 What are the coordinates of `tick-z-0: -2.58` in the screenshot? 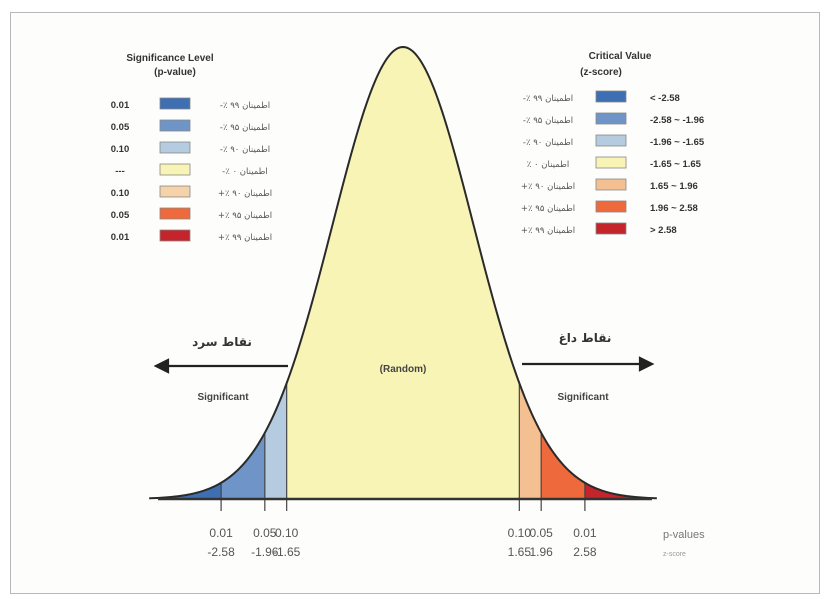 It's located at (221, 552).